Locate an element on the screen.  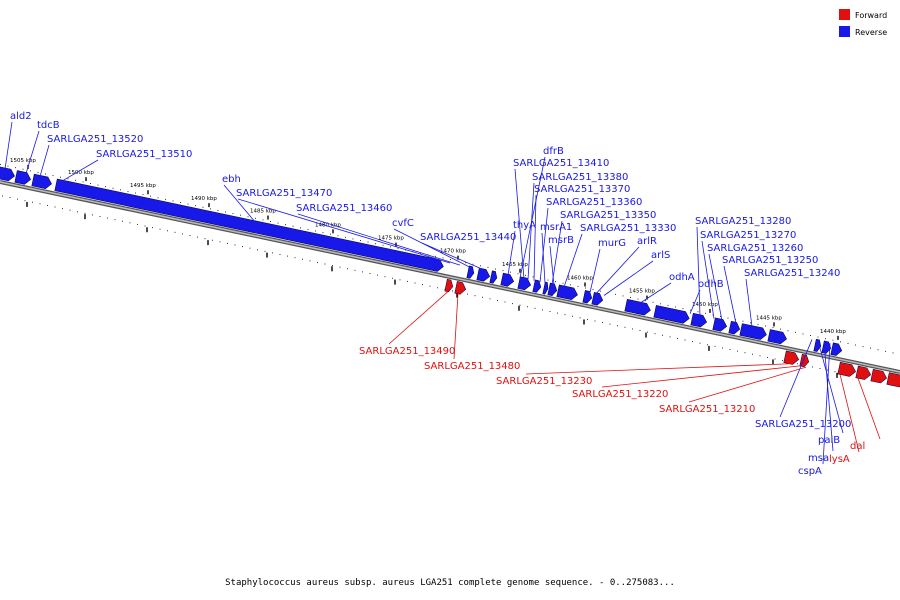
kbp-tick-label: 1445 kbp is located at coordinates (769, 318).